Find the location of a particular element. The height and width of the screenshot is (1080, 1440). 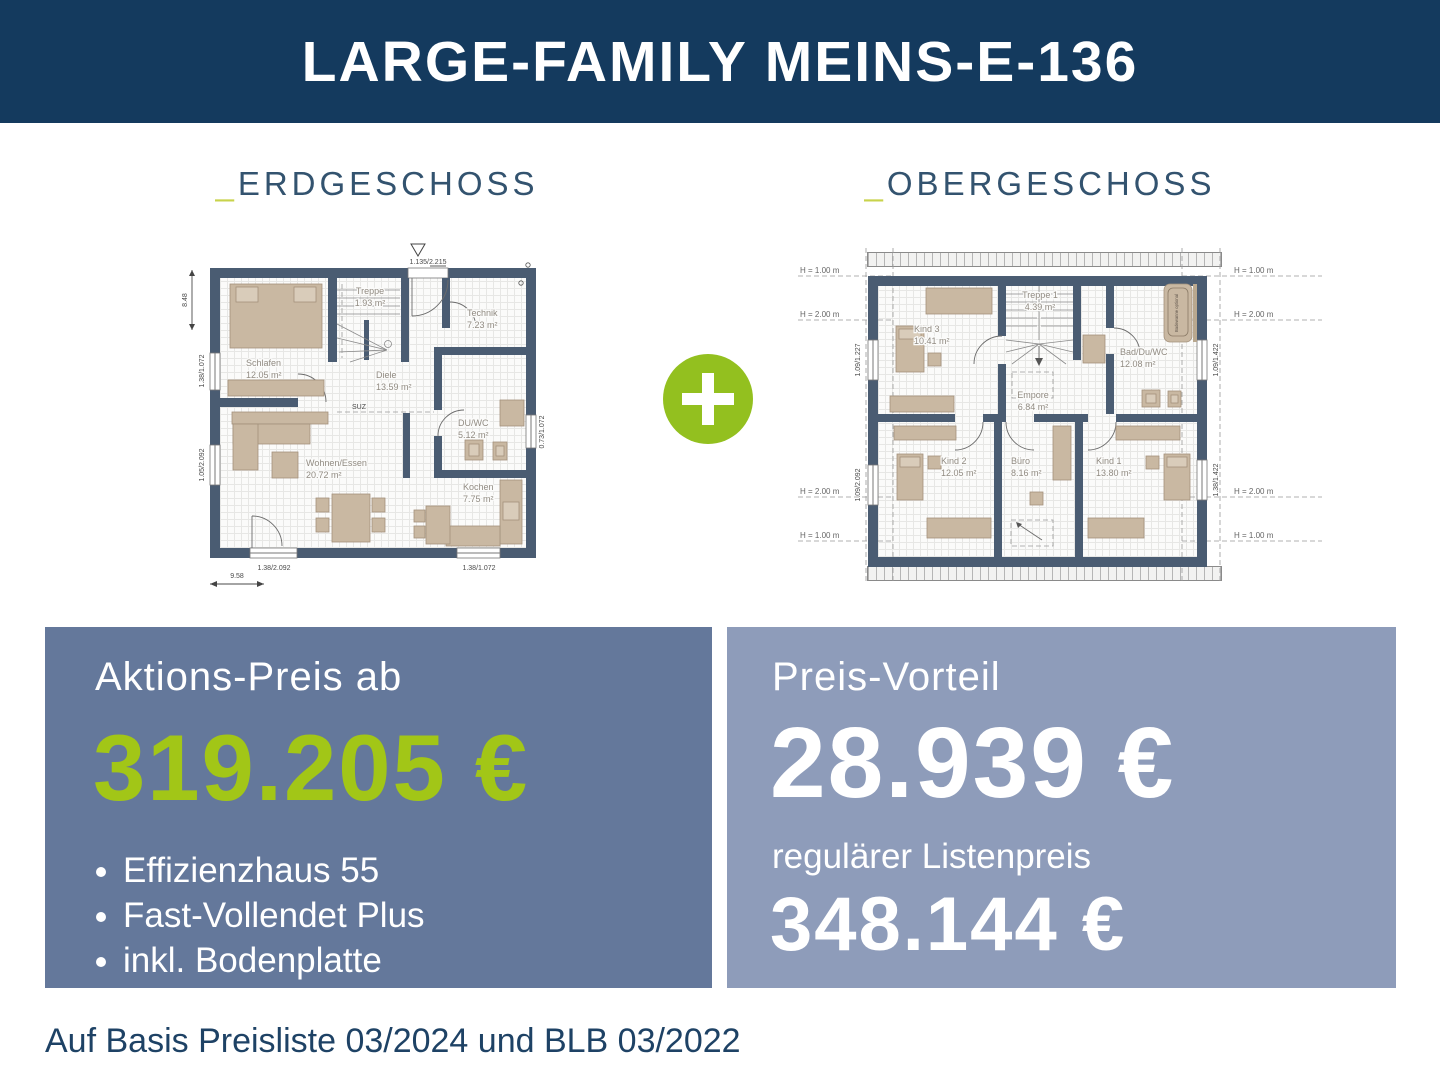

eg-dim-left-height: 8.48 is located at coordinates (185, 300).